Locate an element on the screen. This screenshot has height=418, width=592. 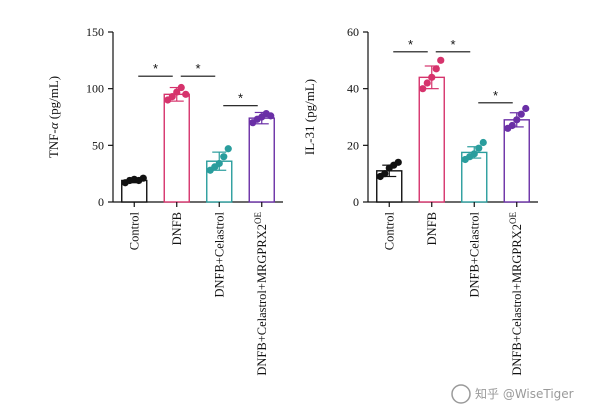
watermark-text: 知乎 @WiseTiger is located at coordinates (524, 394).